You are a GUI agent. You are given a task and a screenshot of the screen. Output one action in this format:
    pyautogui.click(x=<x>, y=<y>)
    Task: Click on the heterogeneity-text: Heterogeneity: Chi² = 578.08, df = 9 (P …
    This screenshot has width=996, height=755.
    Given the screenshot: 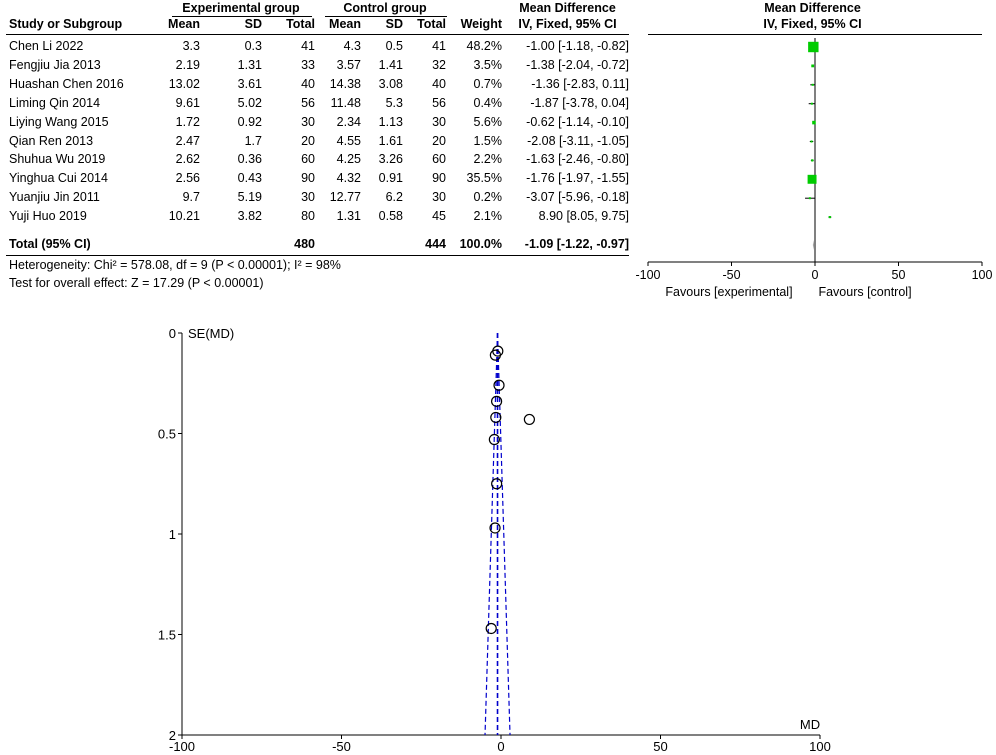 What is the action you would take?
    pyautogui.click(x=175, y=265)
    